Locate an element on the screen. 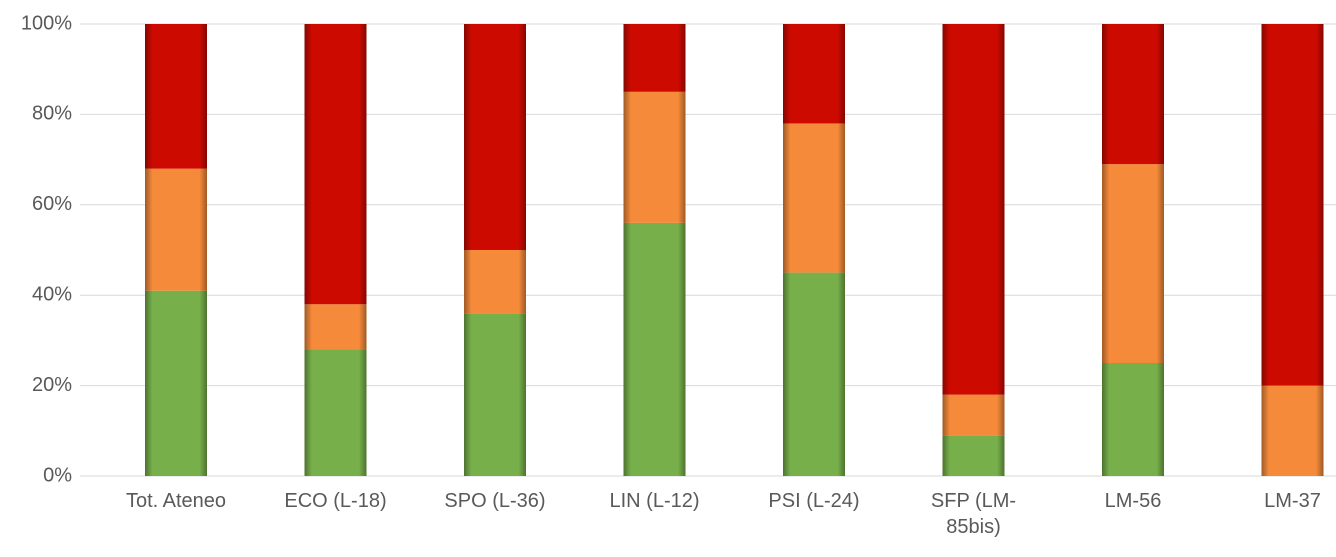  y-tick-label: 100% is located at coordinates (46, 23).